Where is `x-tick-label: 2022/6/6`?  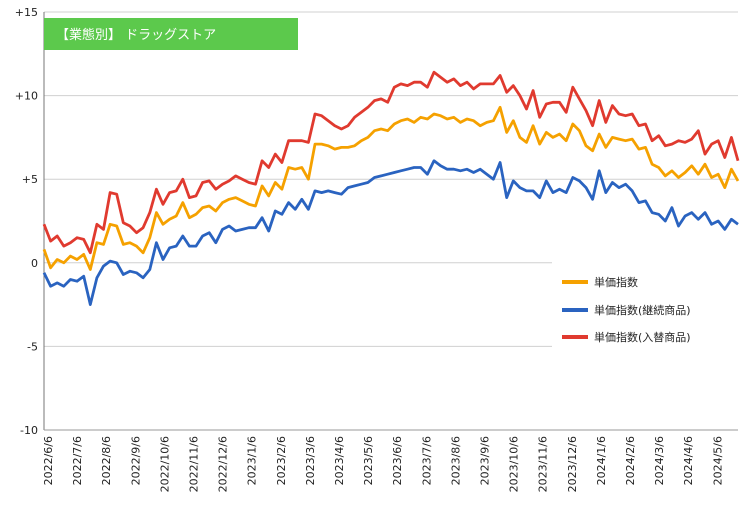 x-tick-label: 2022/6/6 is located at coordinates (48, 460).